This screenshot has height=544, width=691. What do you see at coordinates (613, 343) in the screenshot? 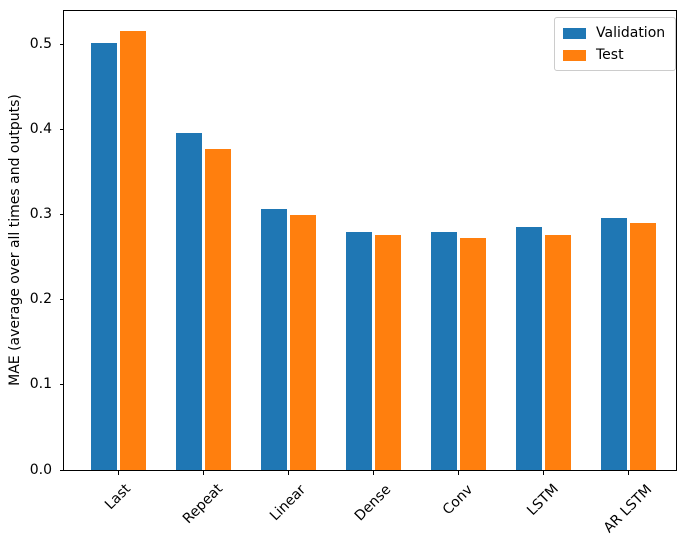
I see `bar-validation-ar-lstm` at bounding box center [613, 343].